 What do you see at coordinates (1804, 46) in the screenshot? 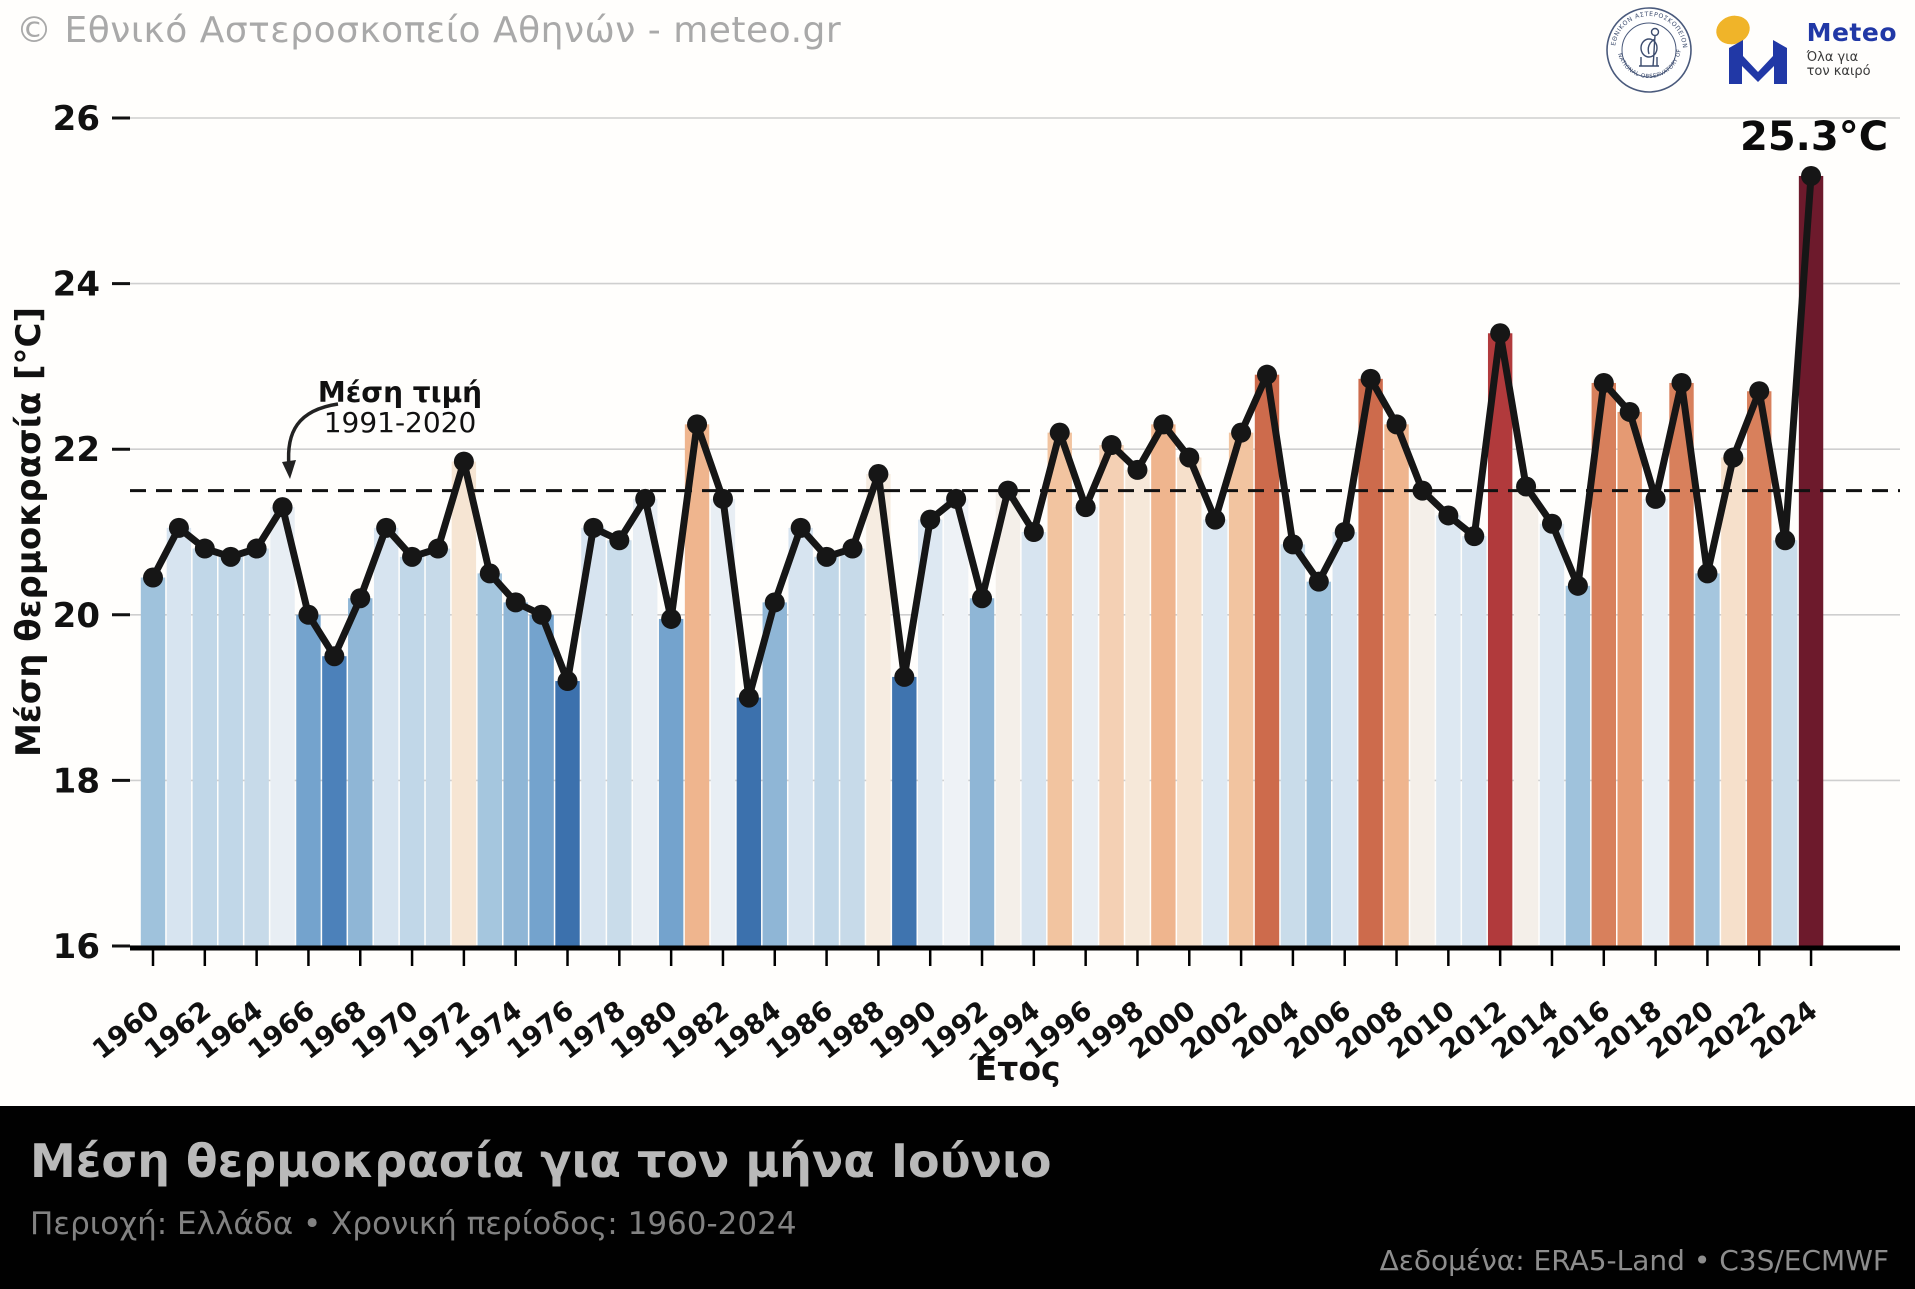
I see `meteo-logo: Meteo Όλα για τον καιρό` at bounding box center [1804, 46].